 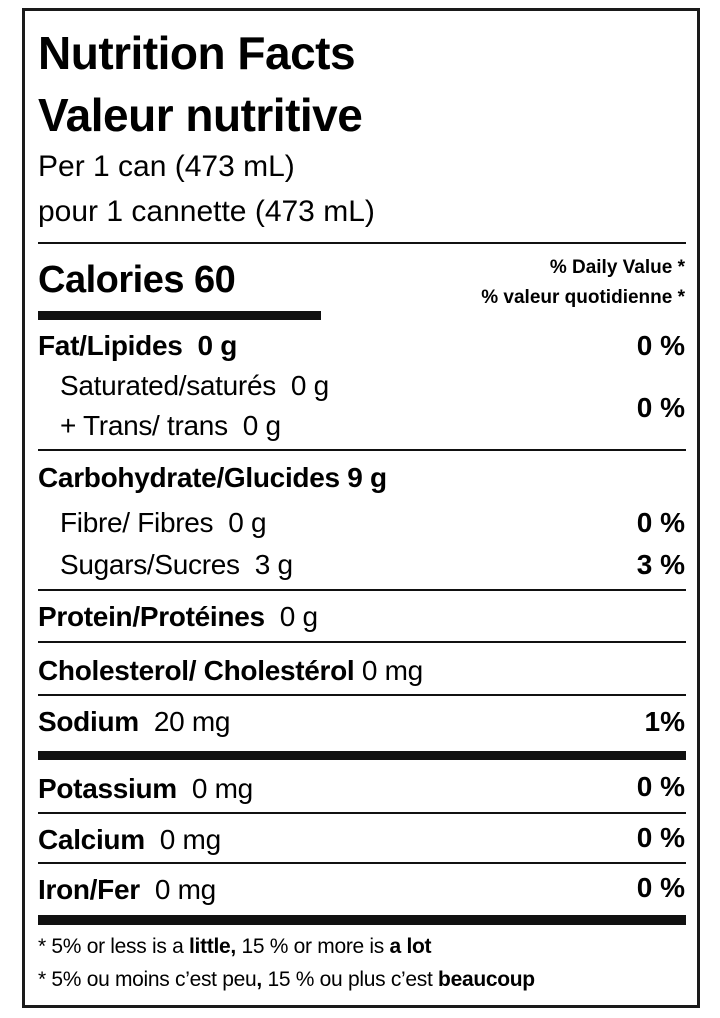 I want to click on iron-dv: 0 %, so click(x=660, y=887).